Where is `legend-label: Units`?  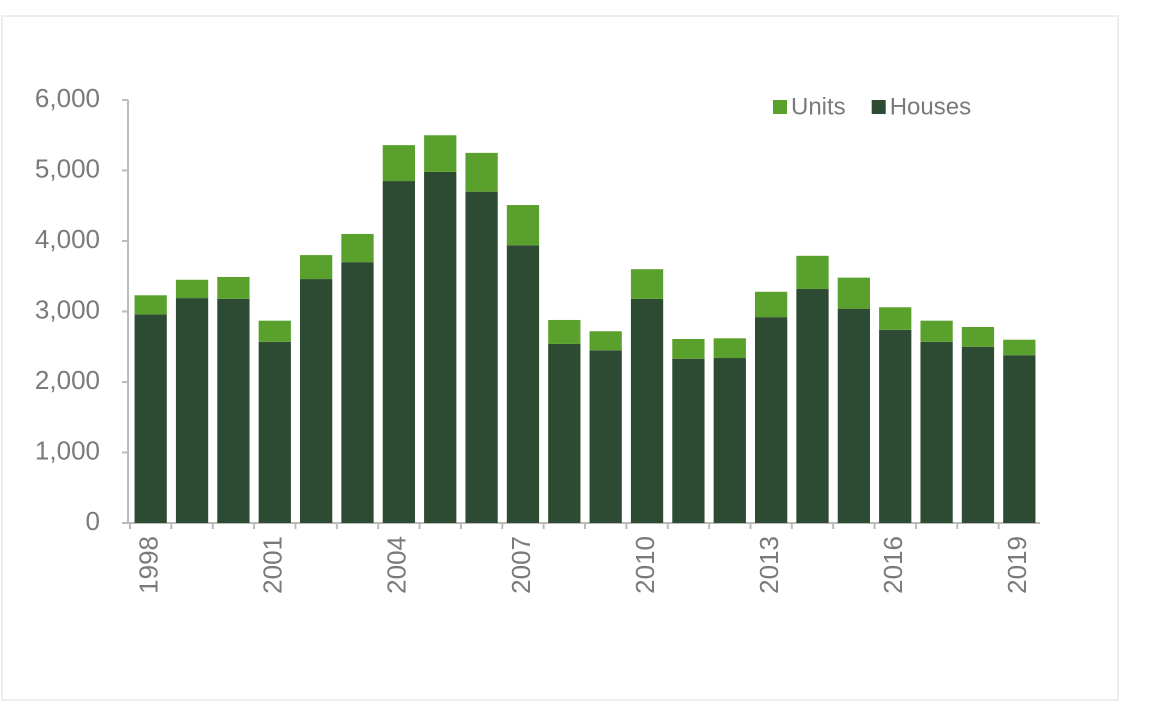 legend-label: Units is located at coordinates (818, 106).